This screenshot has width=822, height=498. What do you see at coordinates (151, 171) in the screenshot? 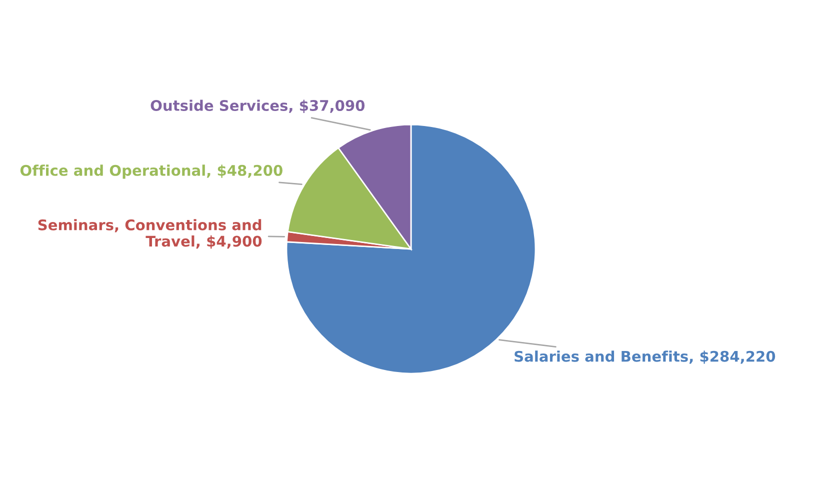
I see `slice-label: Office and Operational, $48,200` at bounding box center [151, 171].